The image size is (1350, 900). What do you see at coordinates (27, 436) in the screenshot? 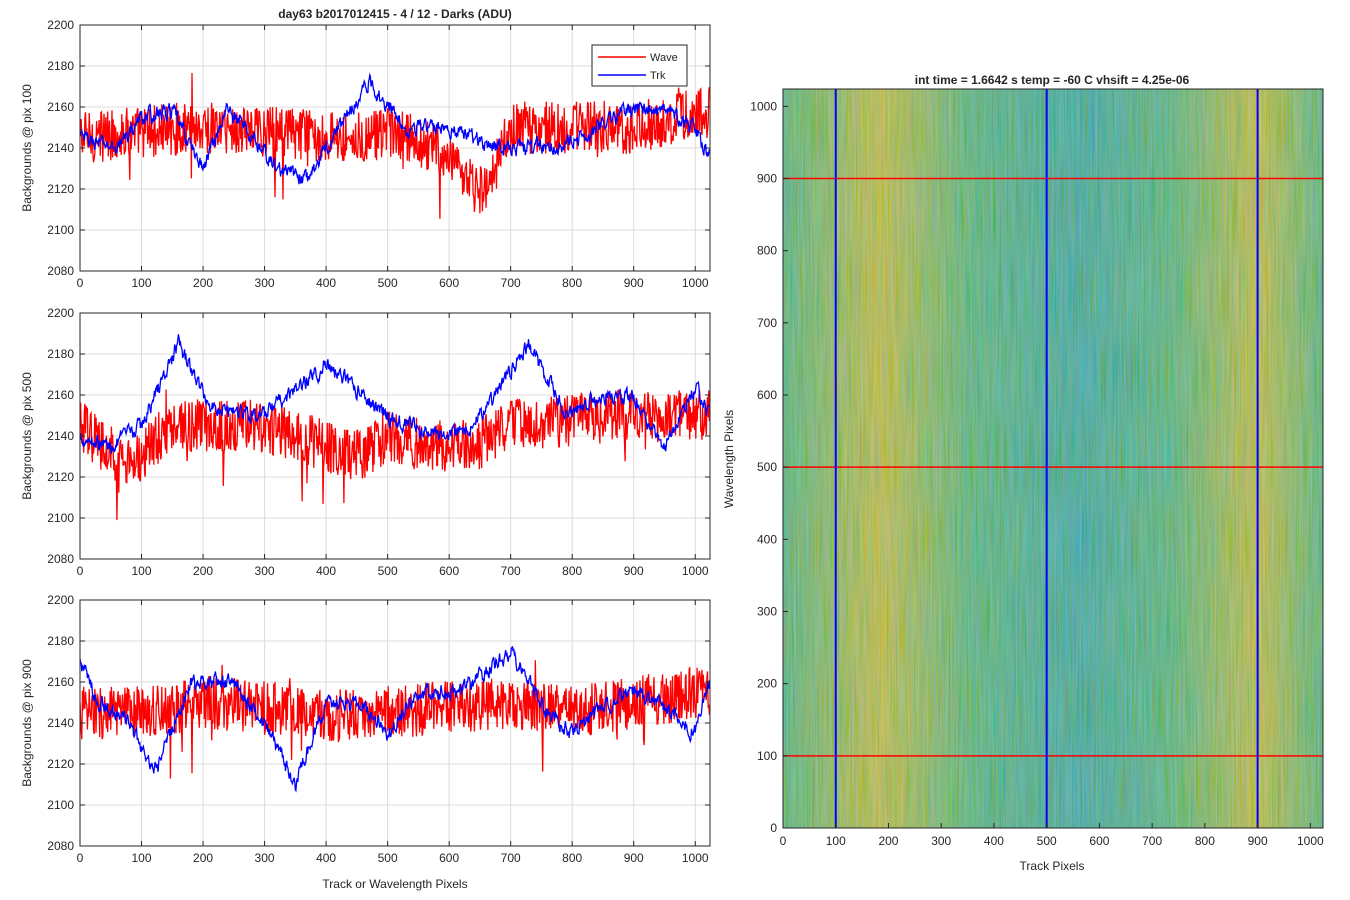
I see `y-axis-label: Backgrounds @ pix 500` at bounding box center [27, 436].